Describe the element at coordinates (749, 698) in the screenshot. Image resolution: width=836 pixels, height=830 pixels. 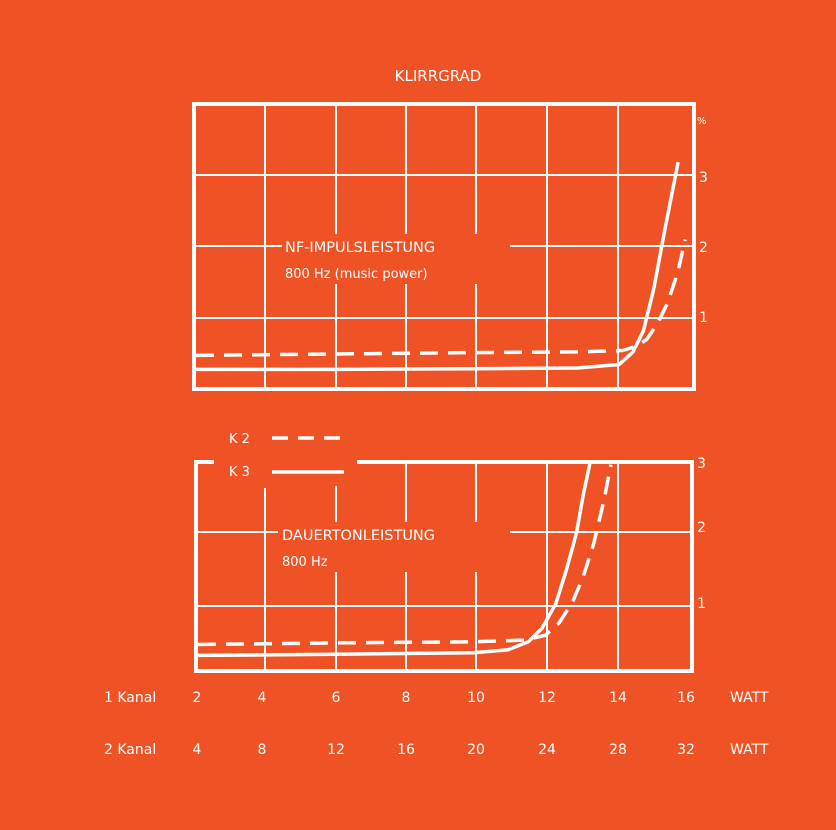
I see `axis-row1-unit: WATT` at that location.